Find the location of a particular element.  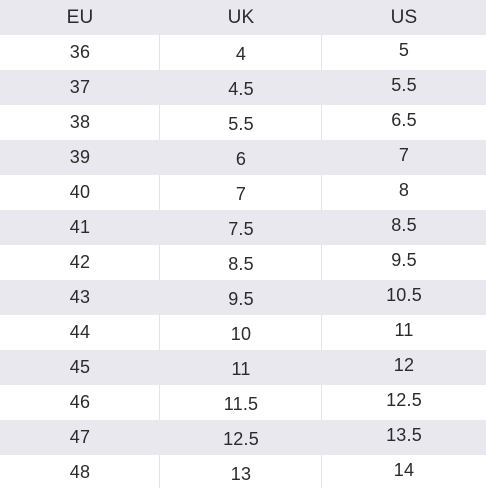

header-uk: UK is located at coordinates (241, 17).